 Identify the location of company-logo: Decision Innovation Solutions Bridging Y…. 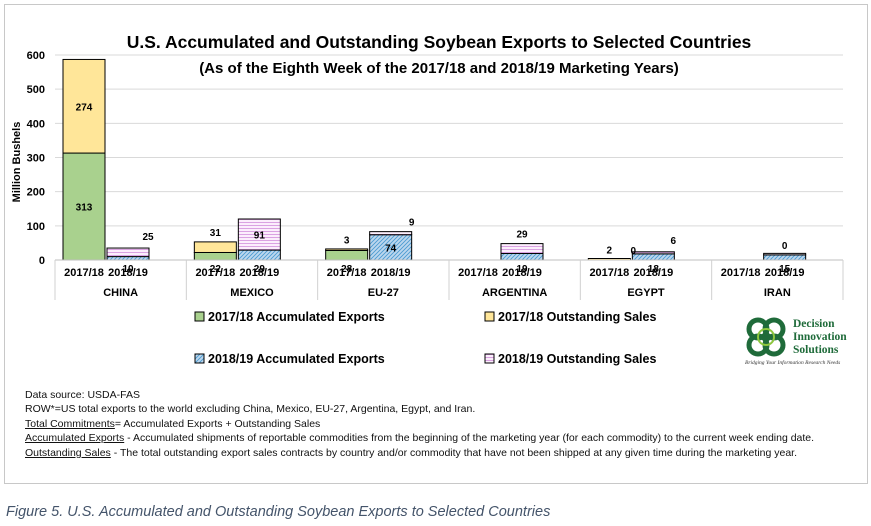
(802, 344).